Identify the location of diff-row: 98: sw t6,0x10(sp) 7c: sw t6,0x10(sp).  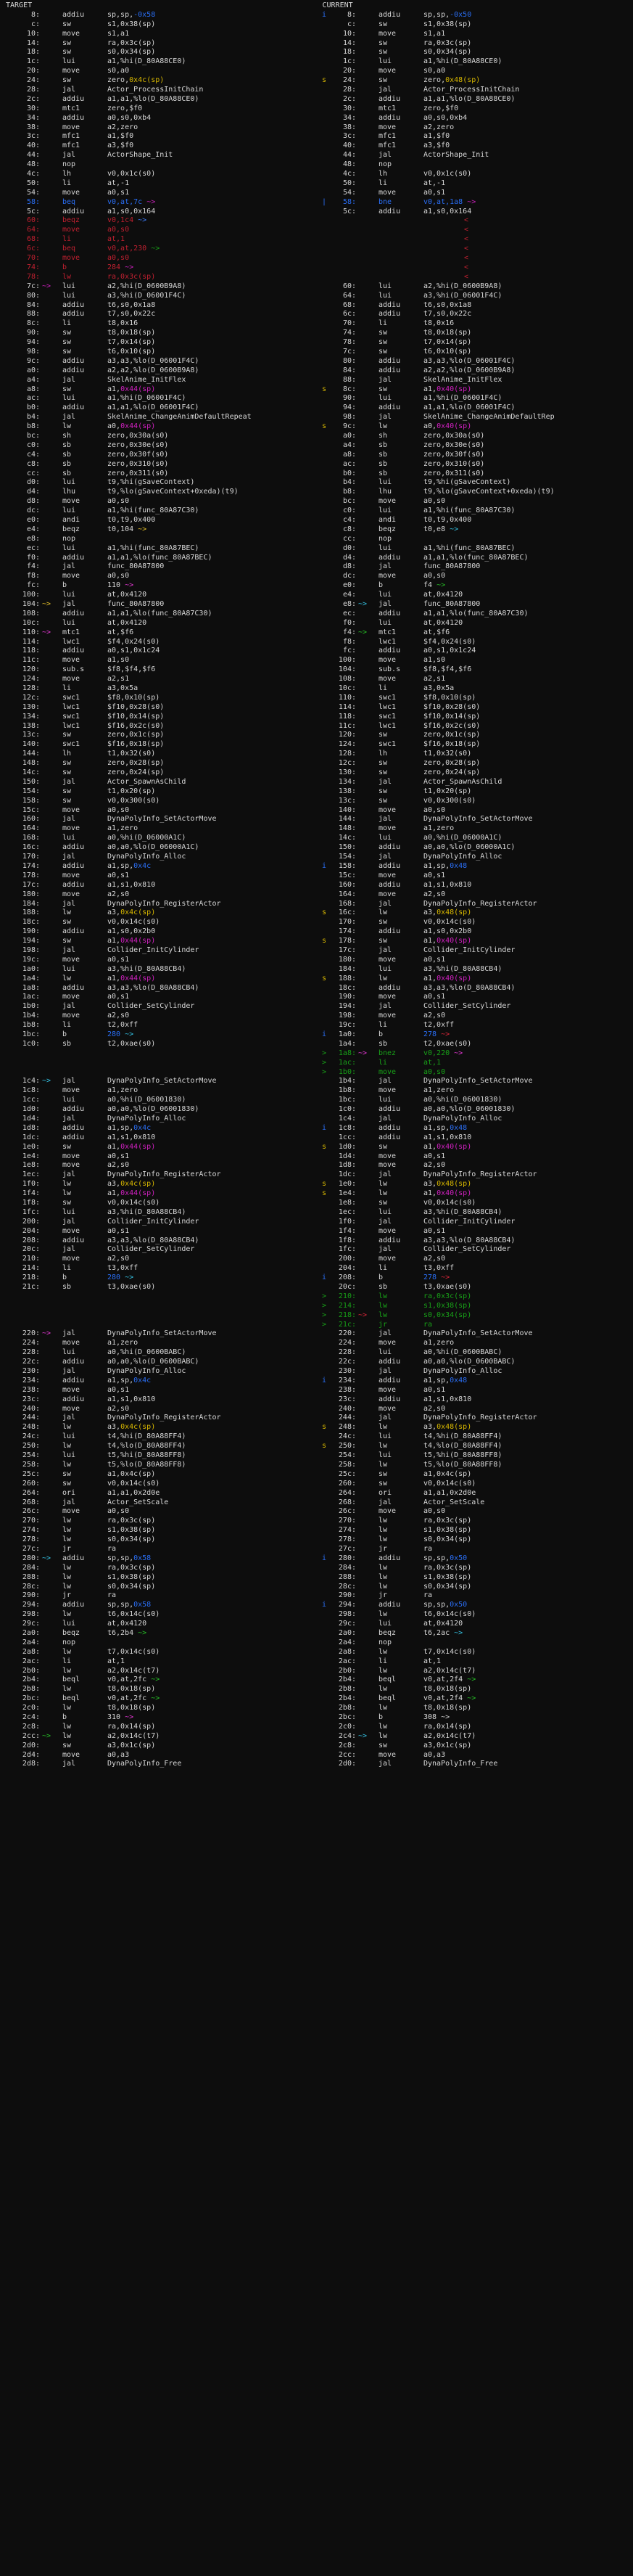
(316, 352).